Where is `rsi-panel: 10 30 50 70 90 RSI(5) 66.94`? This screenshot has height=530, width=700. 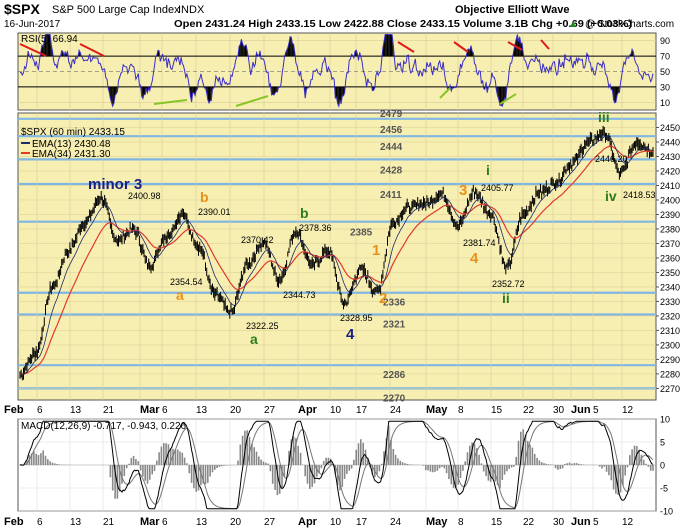
rsi-panel: 10 30 50 70 90 RSI(5) 66.94 is located at coordinates (343, 71).